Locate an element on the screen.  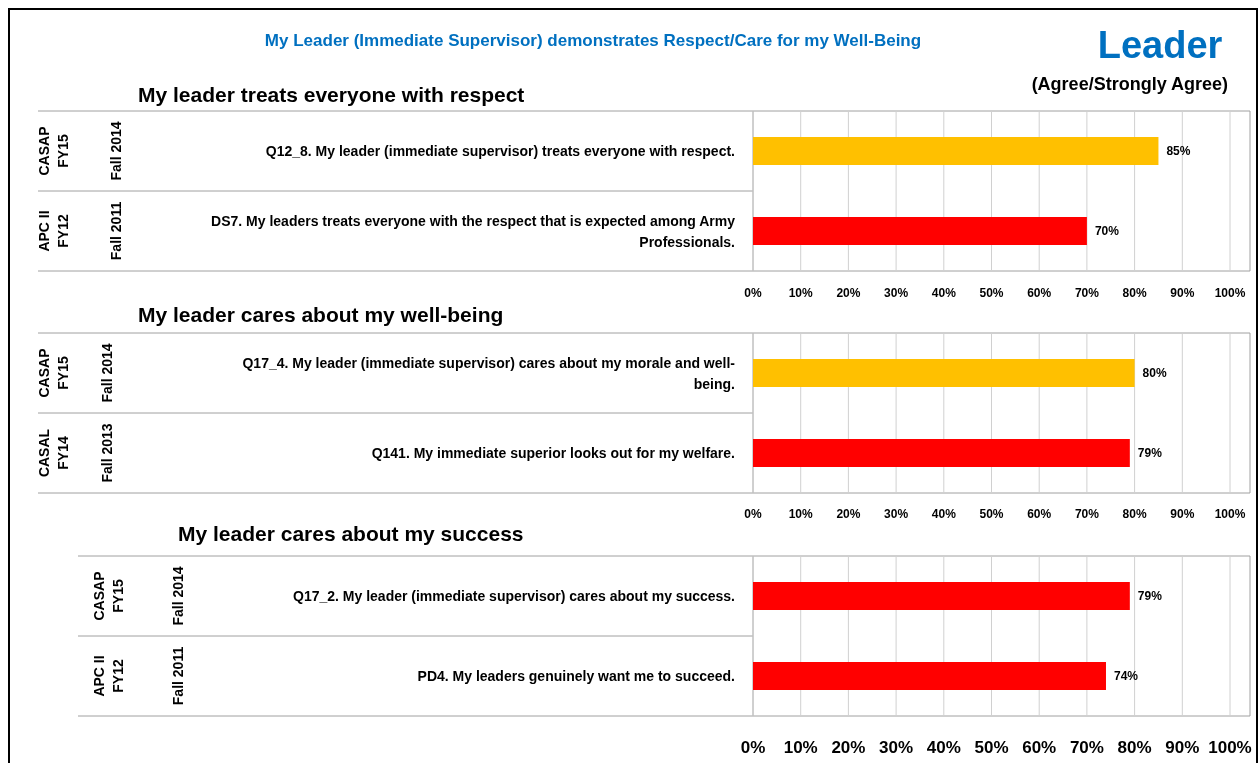
data-label: 70% is located at coordinates (1107, 231).